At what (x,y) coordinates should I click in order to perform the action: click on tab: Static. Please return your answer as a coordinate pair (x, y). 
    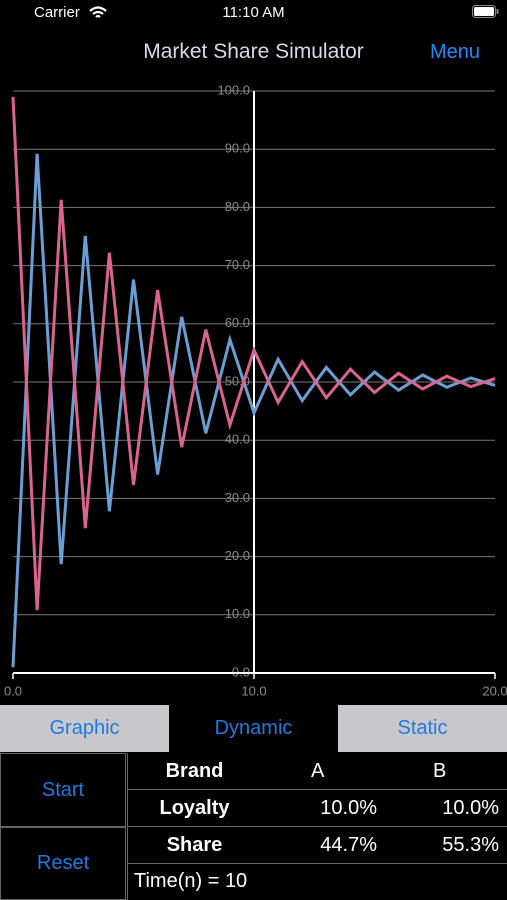
    Looking at the image, I should click on (422, 728).